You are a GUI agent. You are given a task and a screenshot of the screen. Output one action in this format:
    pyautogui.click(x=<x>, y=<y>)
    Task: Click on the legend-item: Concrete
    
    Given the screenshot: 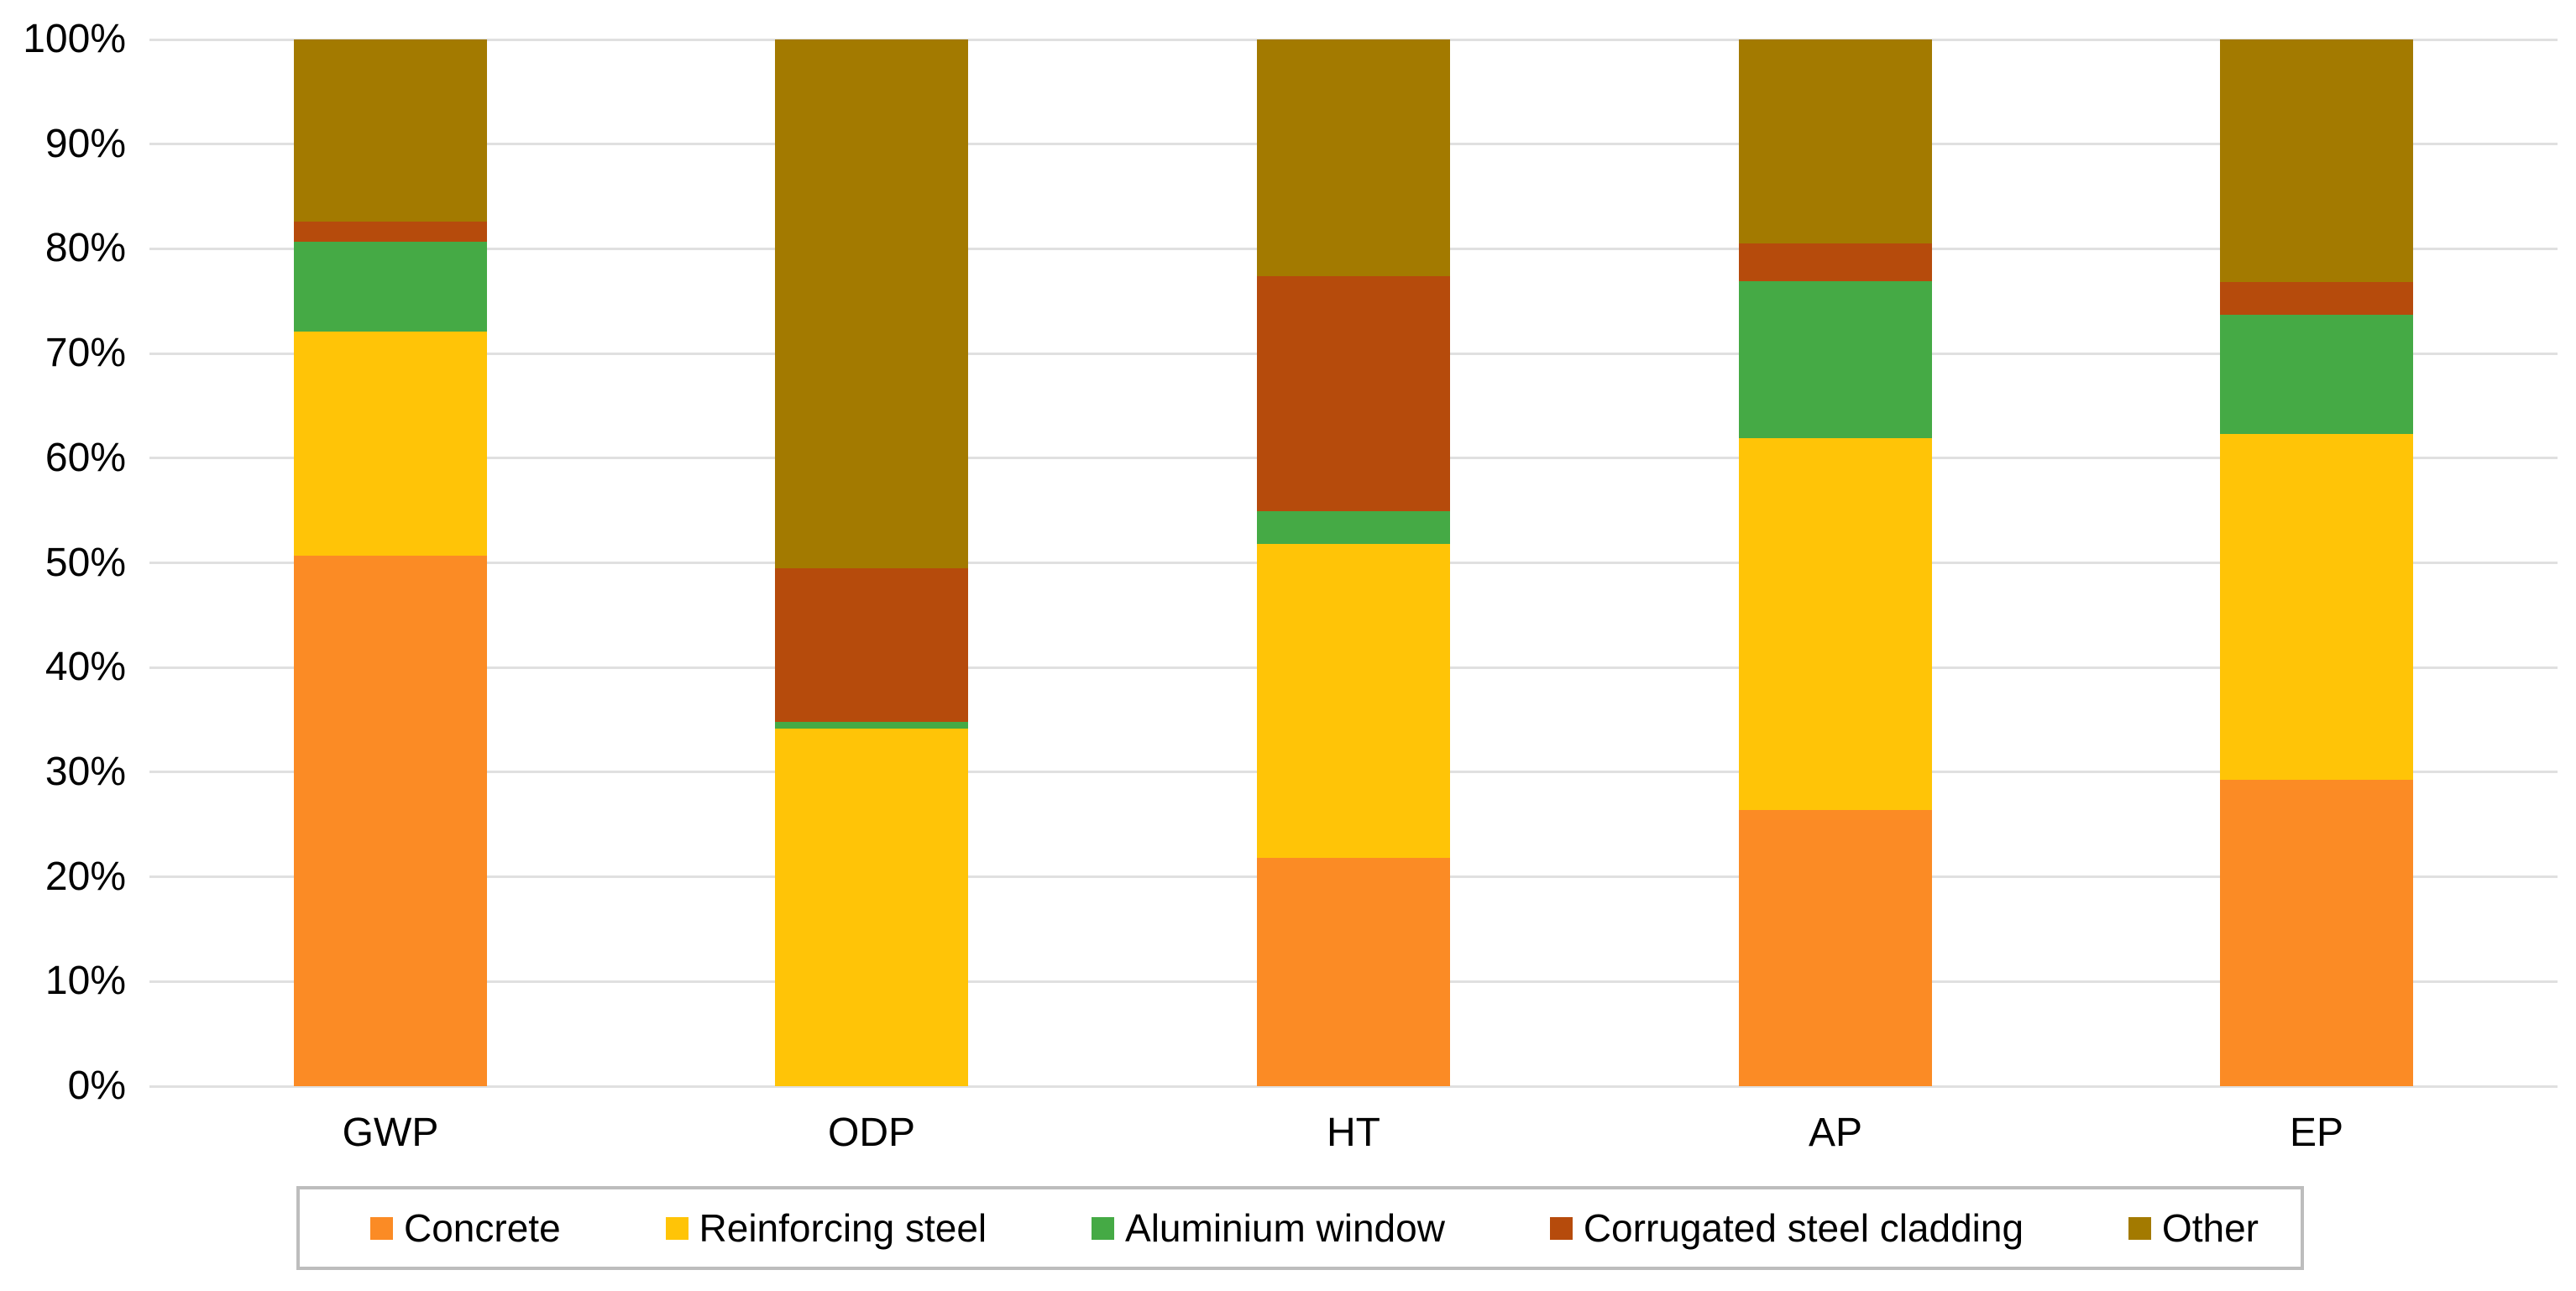 What is the action you would take?
    pyautogui.click(x=466, y=1228)
    